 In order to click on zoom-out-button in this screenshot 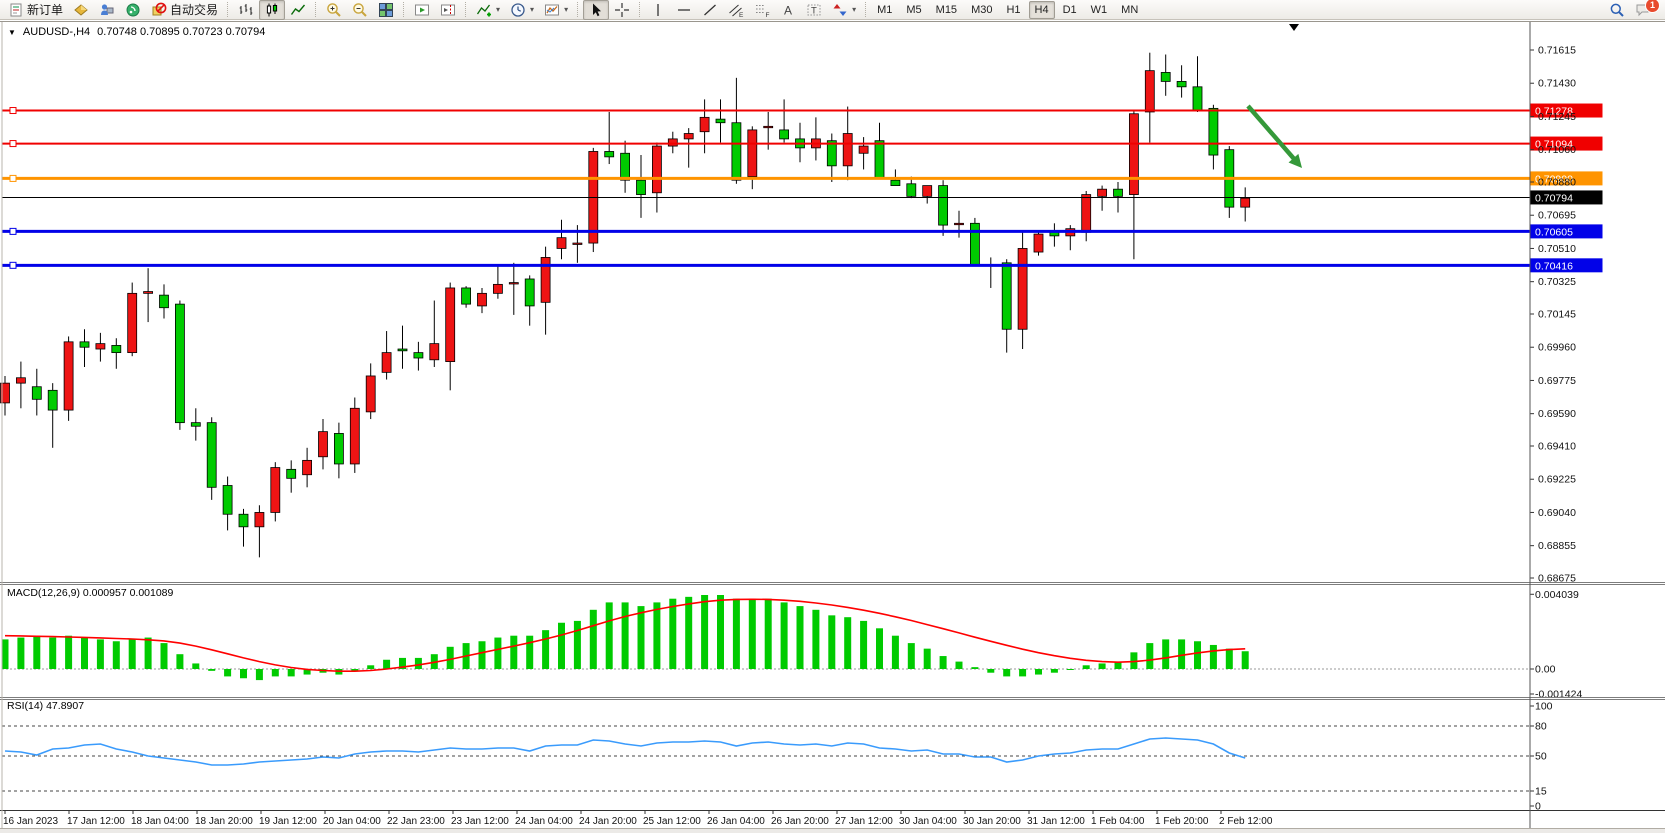, I will do `click(360, 10)`.